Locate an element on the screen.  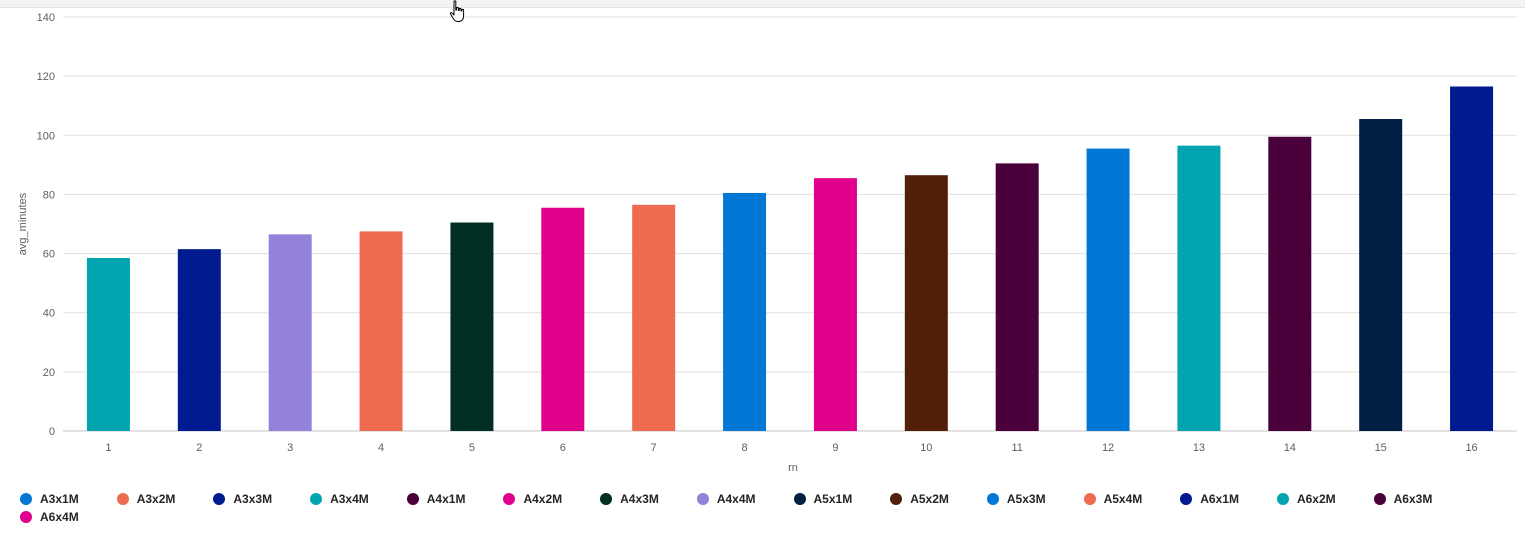
x-tick-label: 5 is located at coordinates (472, 448).